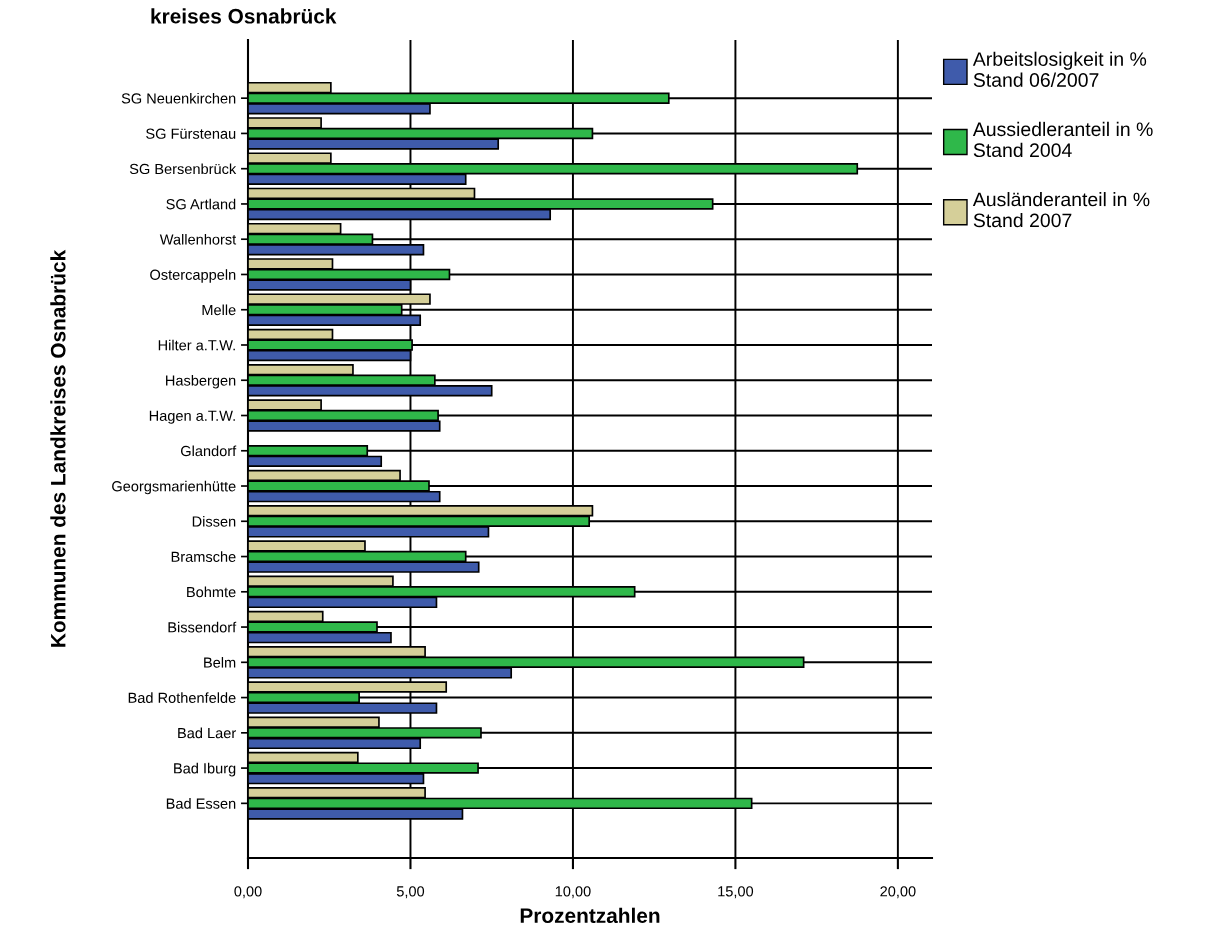 The width and height of the screenshot is (1212, 931). I want to click on x-tick-label: 15,00, so click(736, 892).